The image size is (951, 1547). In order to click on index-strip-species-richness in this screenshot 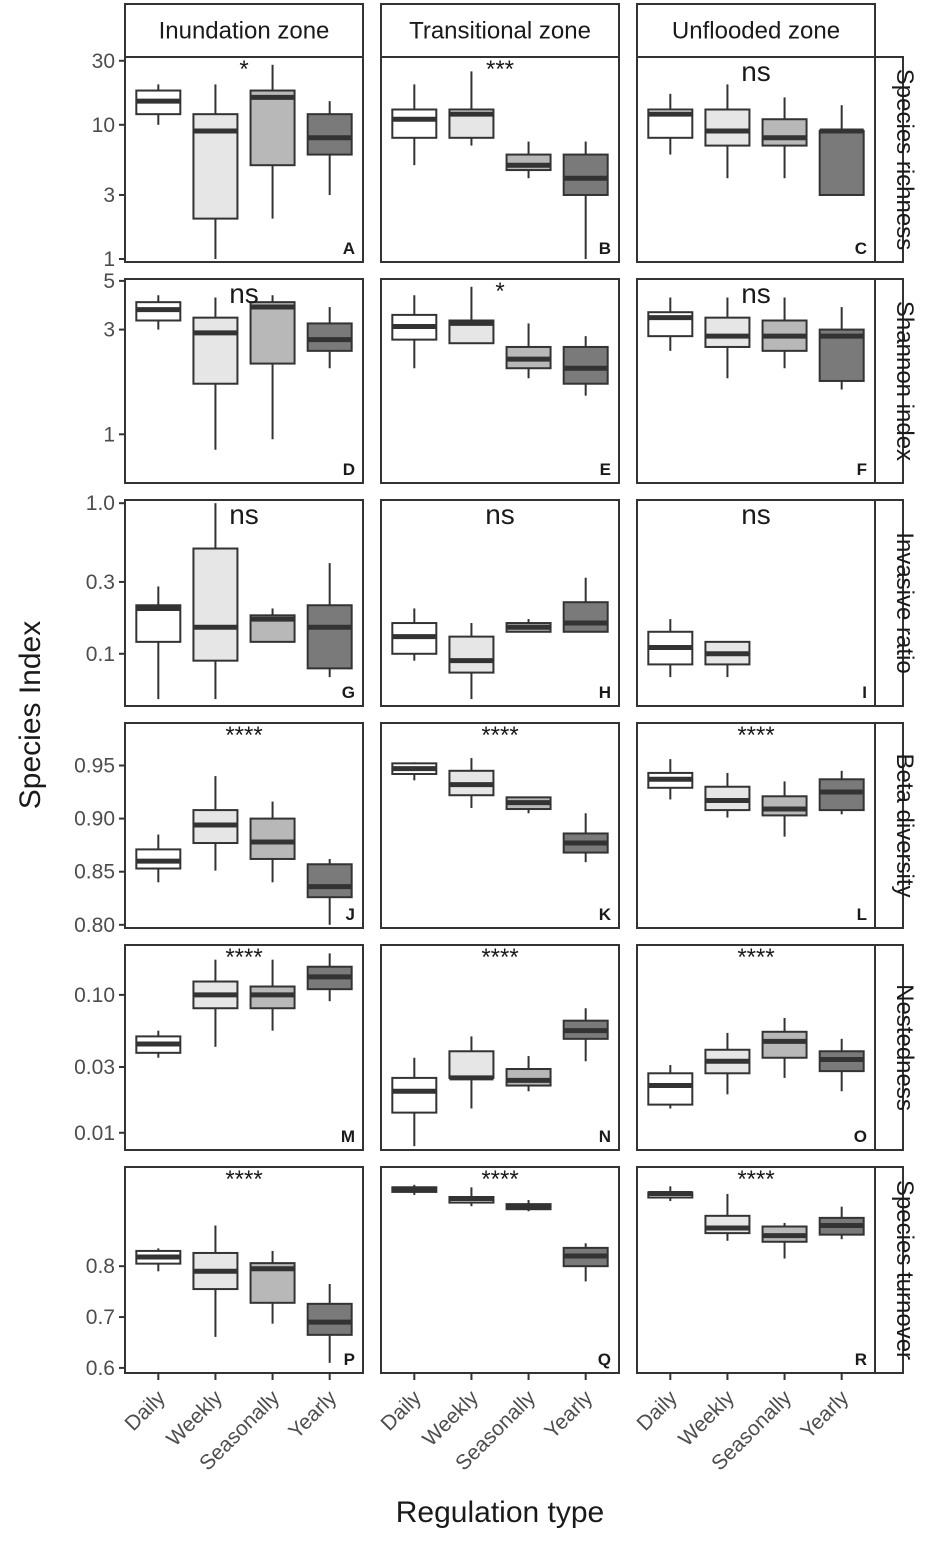, I will do `click(889, 159)`.